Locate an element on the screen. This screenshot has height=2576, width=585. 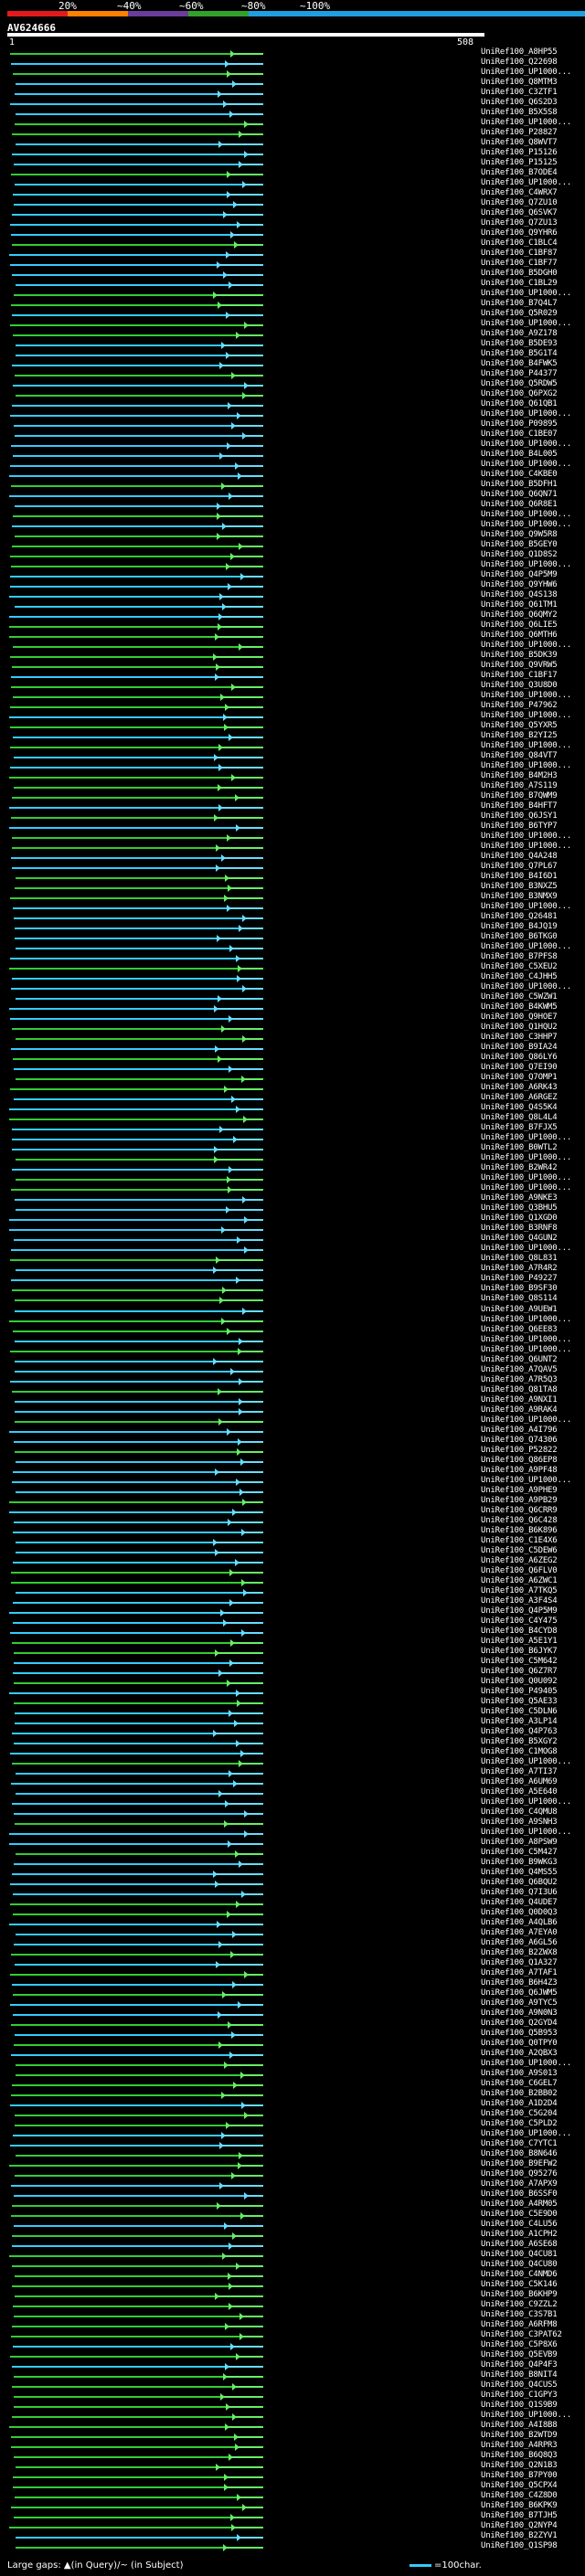
hit-label: UniRef100_A4I8B8 is located at coordinates (519, 2425).